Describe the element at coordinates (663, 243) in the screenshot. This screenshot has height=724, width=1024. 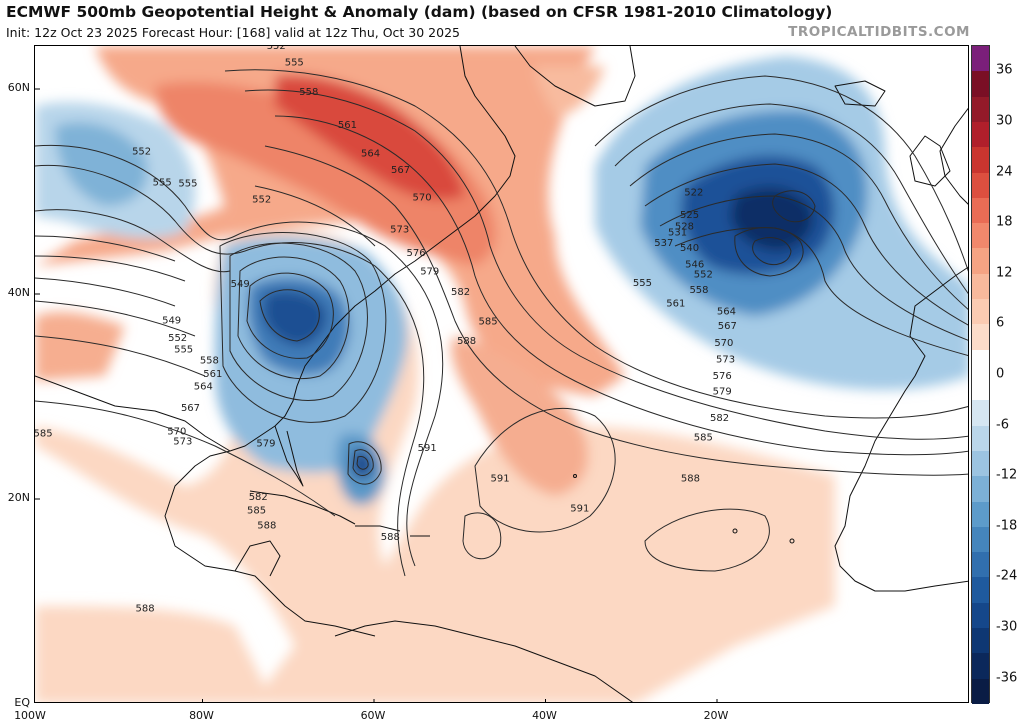
I see `contour-label: 537` at that location.